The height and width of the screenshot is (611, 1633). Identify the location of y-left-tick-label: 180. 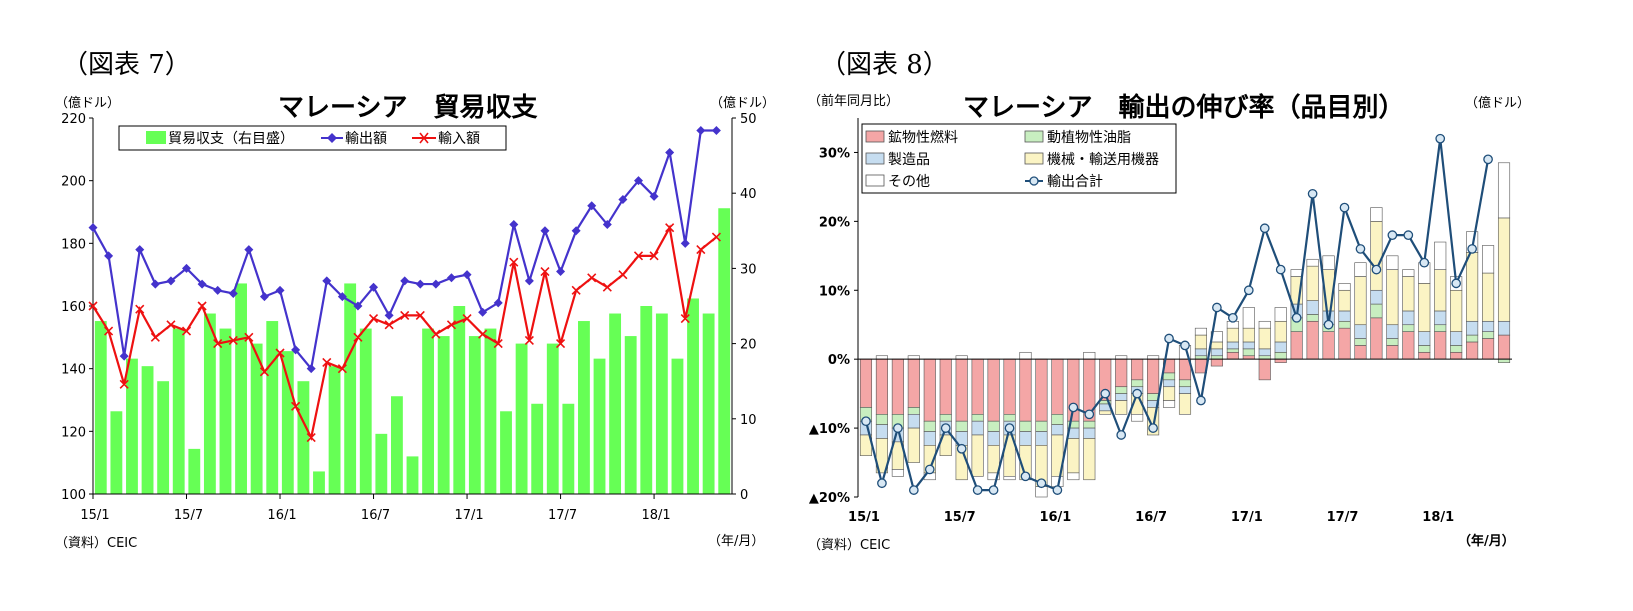
(73, 244).